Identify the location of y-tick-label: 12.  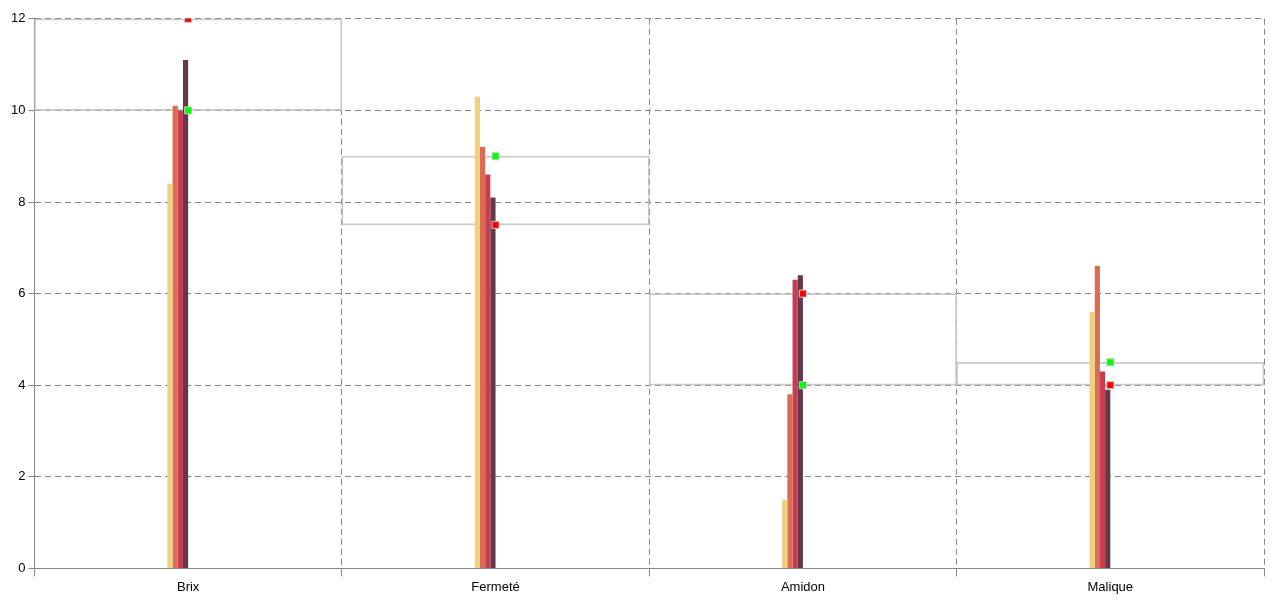
(18, 18).